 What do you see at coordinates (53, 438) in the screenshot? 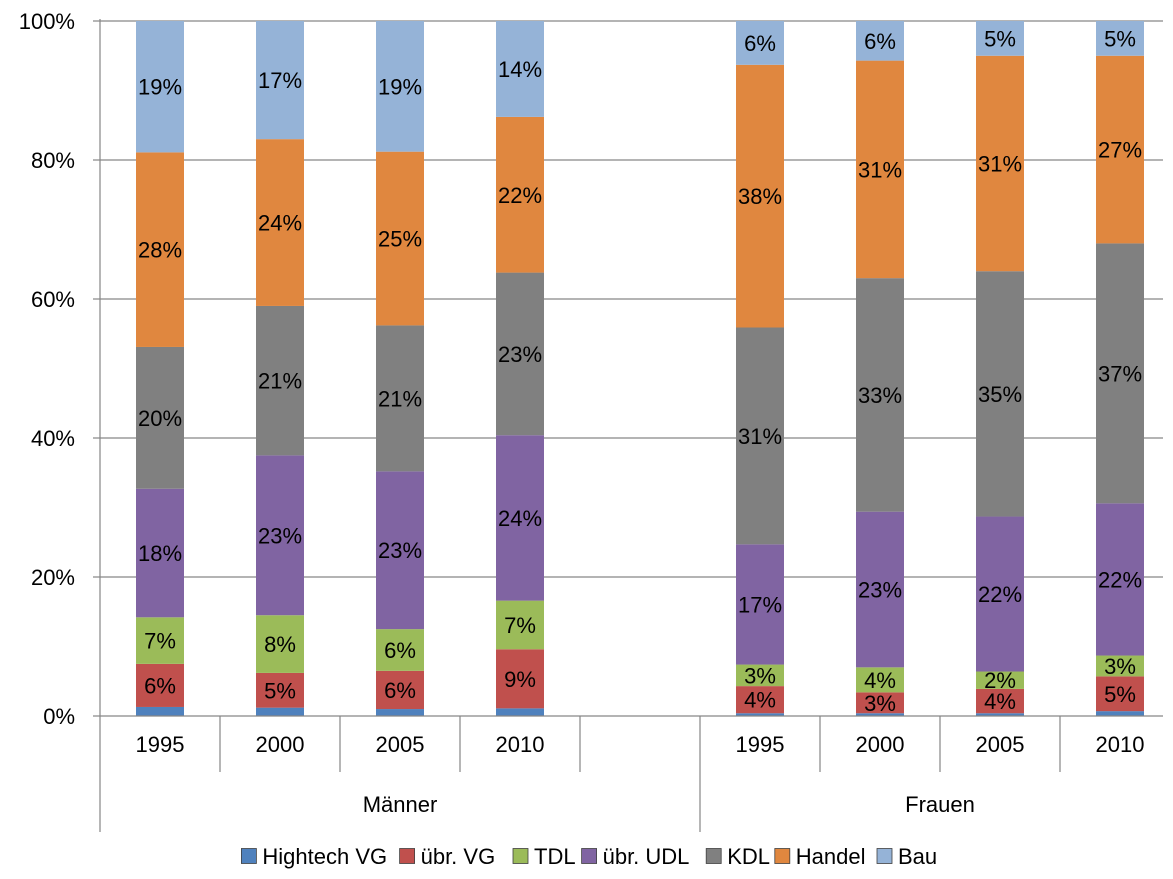
I see `y-tick-label: 40%` at bounding box center [53, 438].